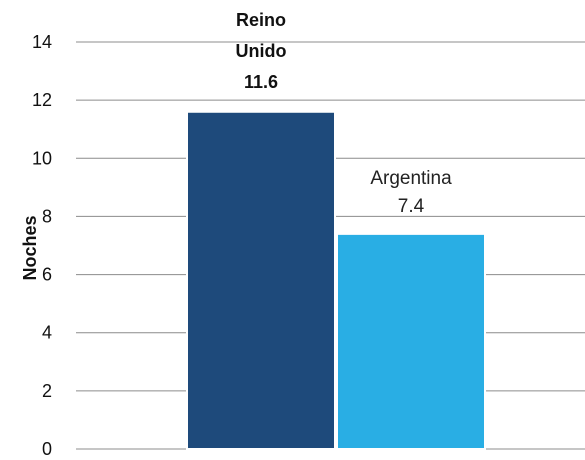  I want to click on y-tick-label: 6, so click(47, 275).